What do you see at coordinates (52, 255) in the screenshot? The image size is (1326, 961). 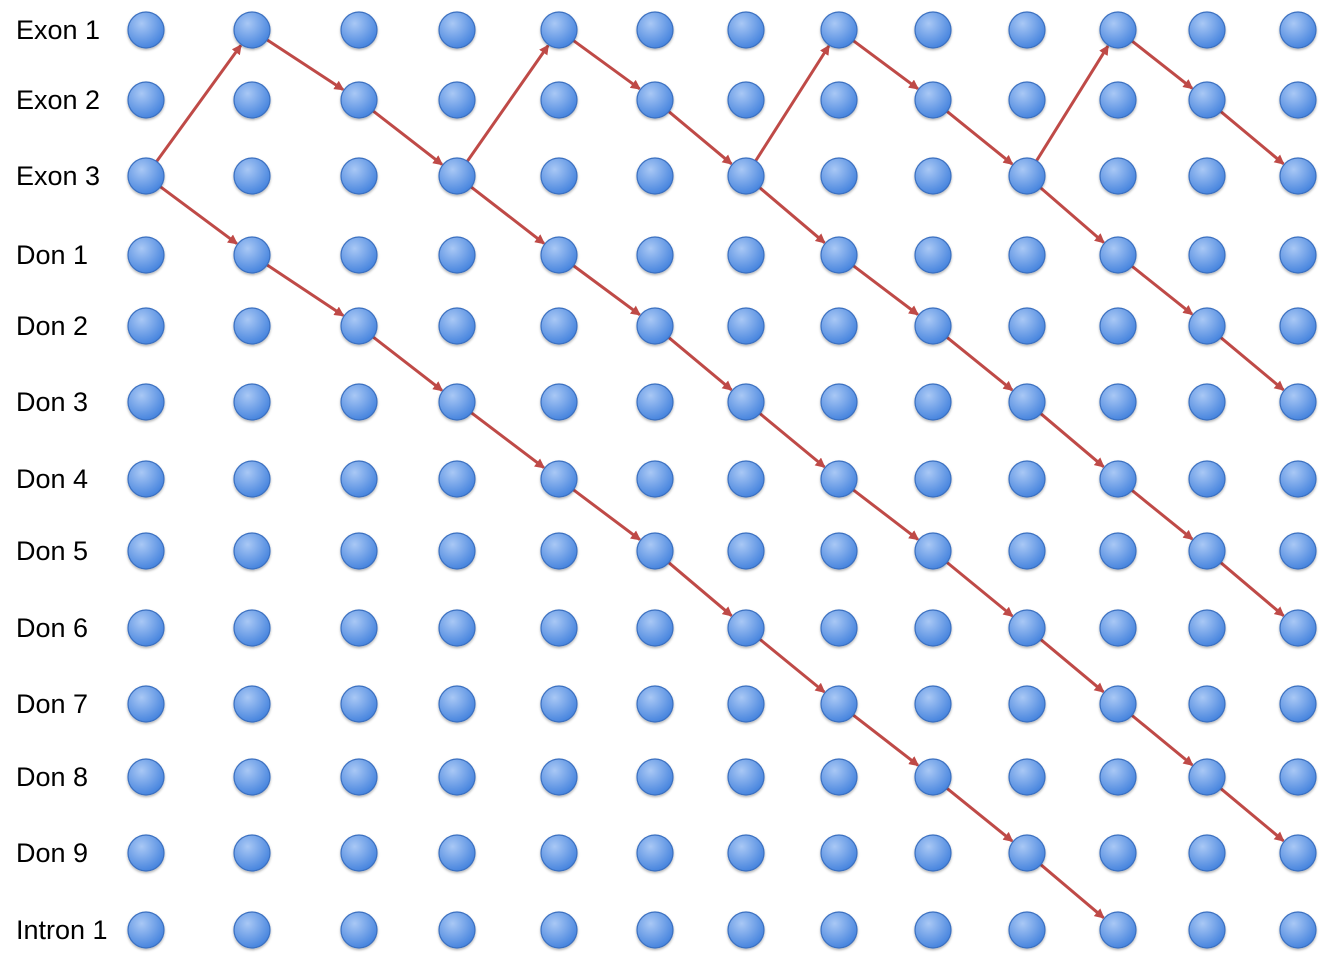 I see `row-label-don-1: Don 1` at bounding box center [52, 255].